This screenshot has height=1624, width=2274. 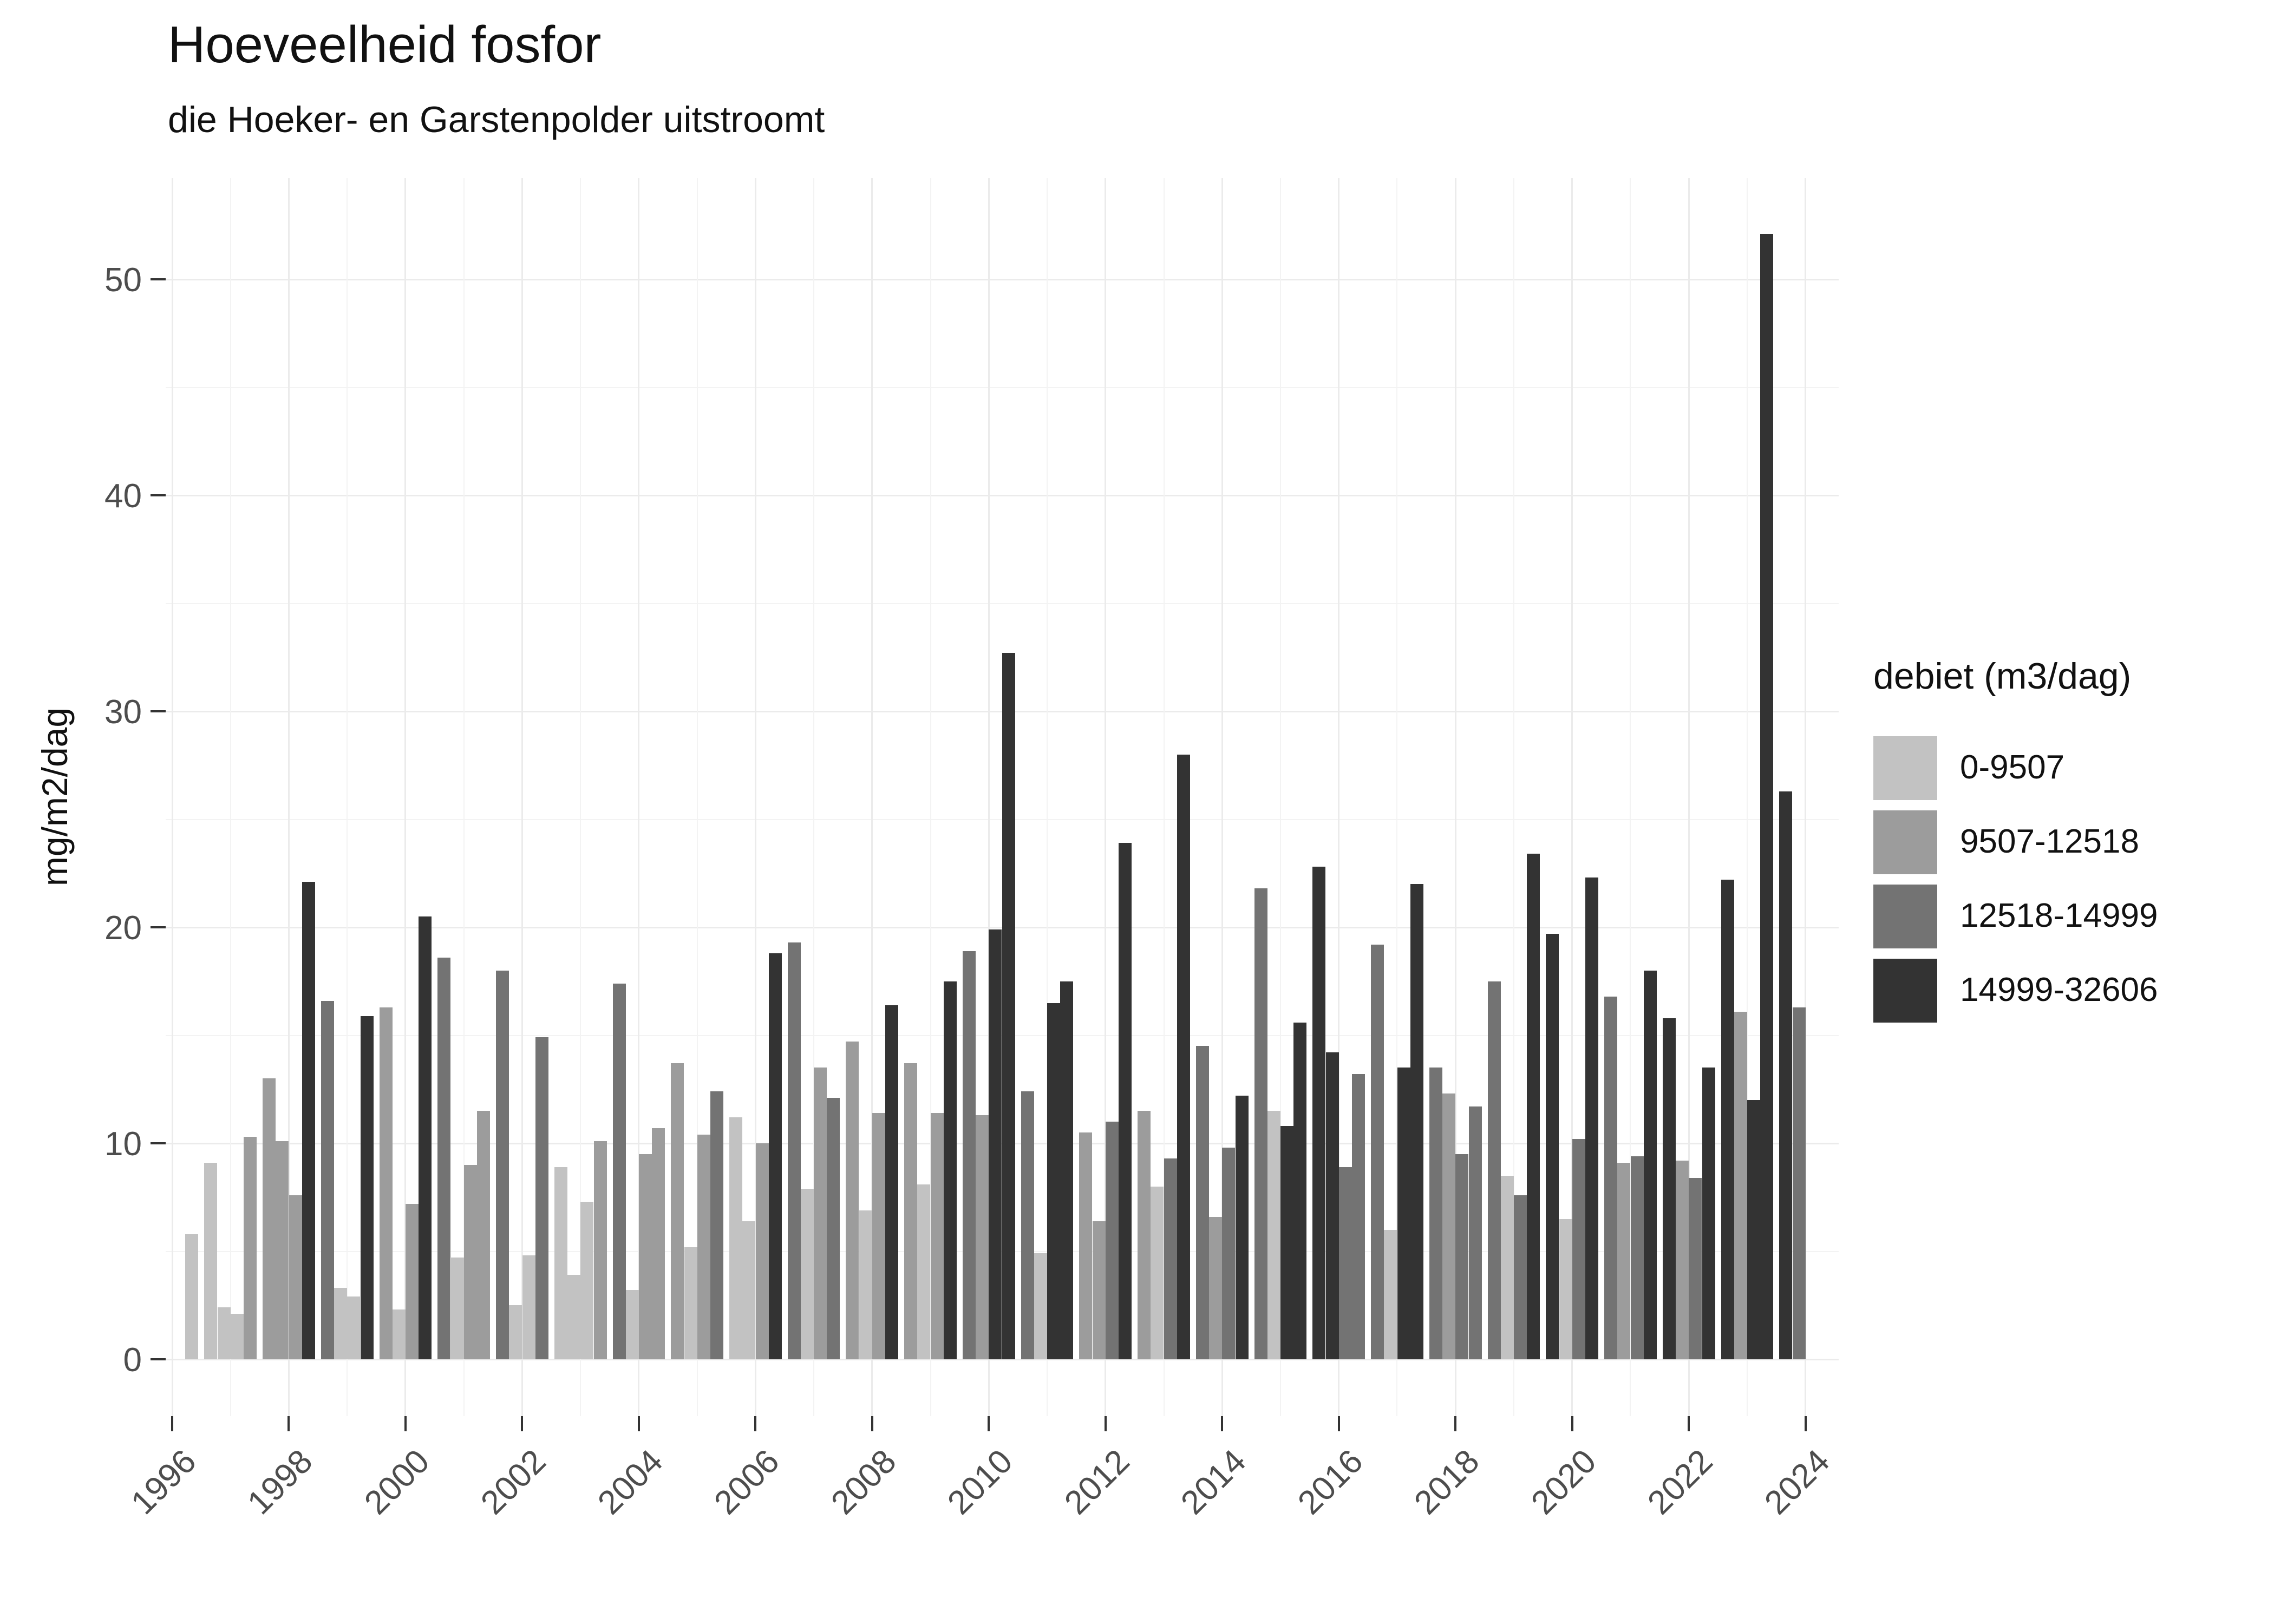 I want to click on bar-2018-q2, so click(x=1449, y=1226).